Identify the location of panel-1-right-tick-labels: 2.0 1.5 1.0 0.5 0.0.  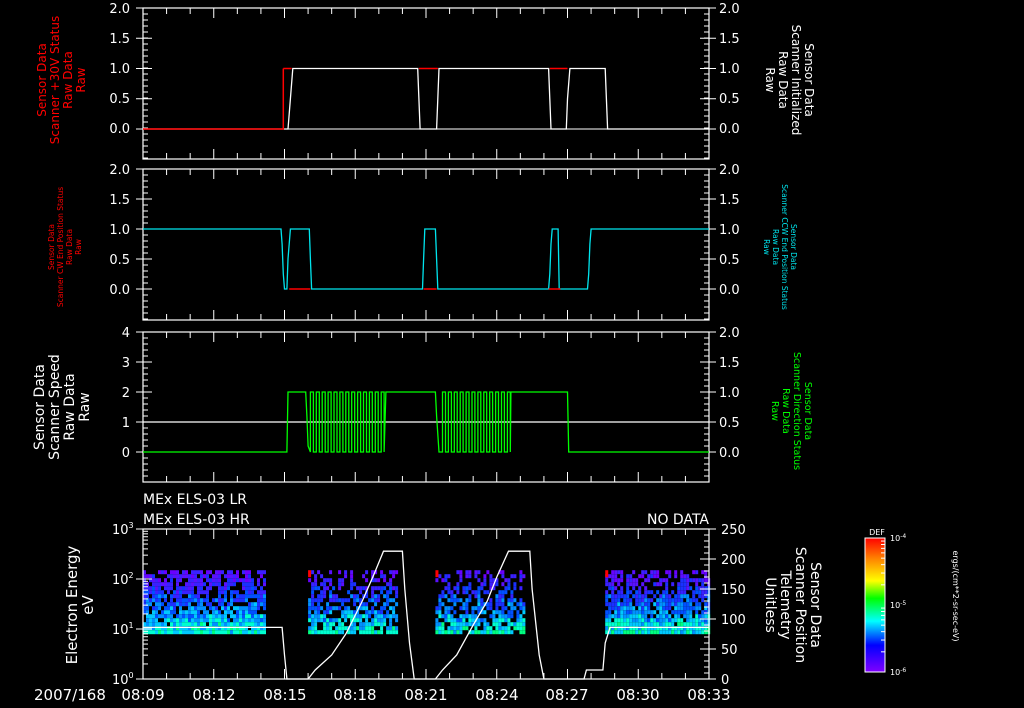
(729, 69).